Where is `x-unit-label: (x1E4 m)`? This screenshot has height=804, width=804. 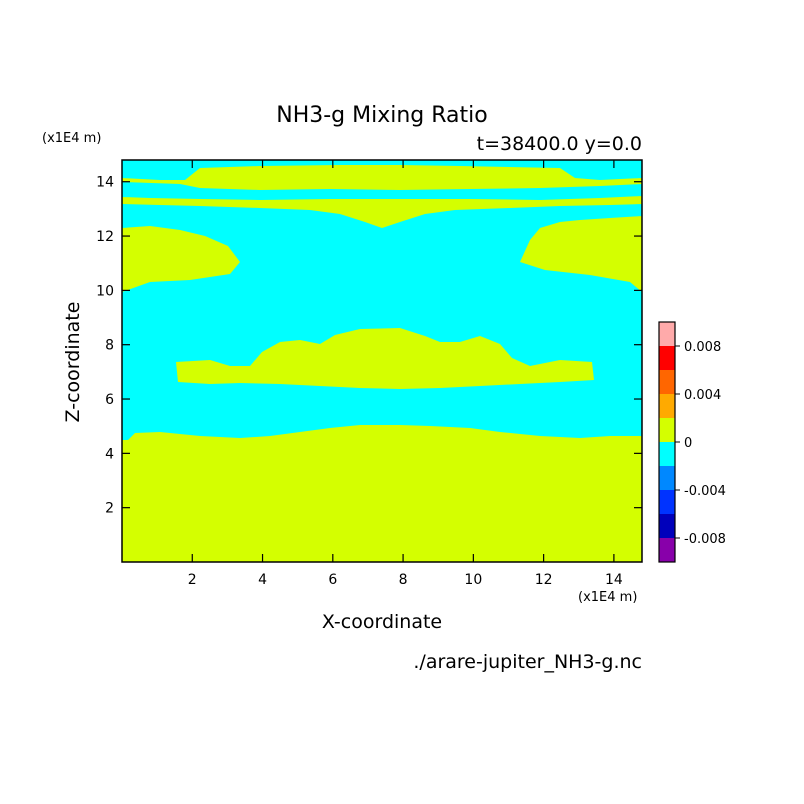 x-unit-label: (x1E4 m) is located at coordinates (607, 597).